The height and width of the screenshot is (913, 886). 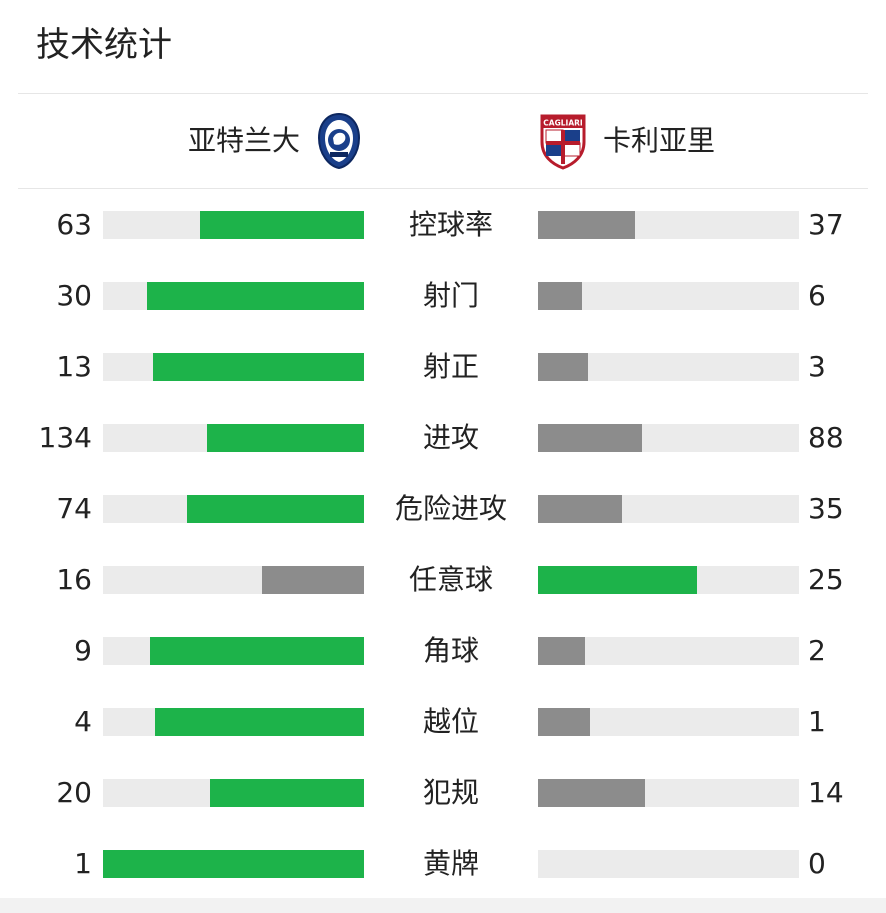 I want to click on stat-label: 控球率, so click(x=450, y=224).